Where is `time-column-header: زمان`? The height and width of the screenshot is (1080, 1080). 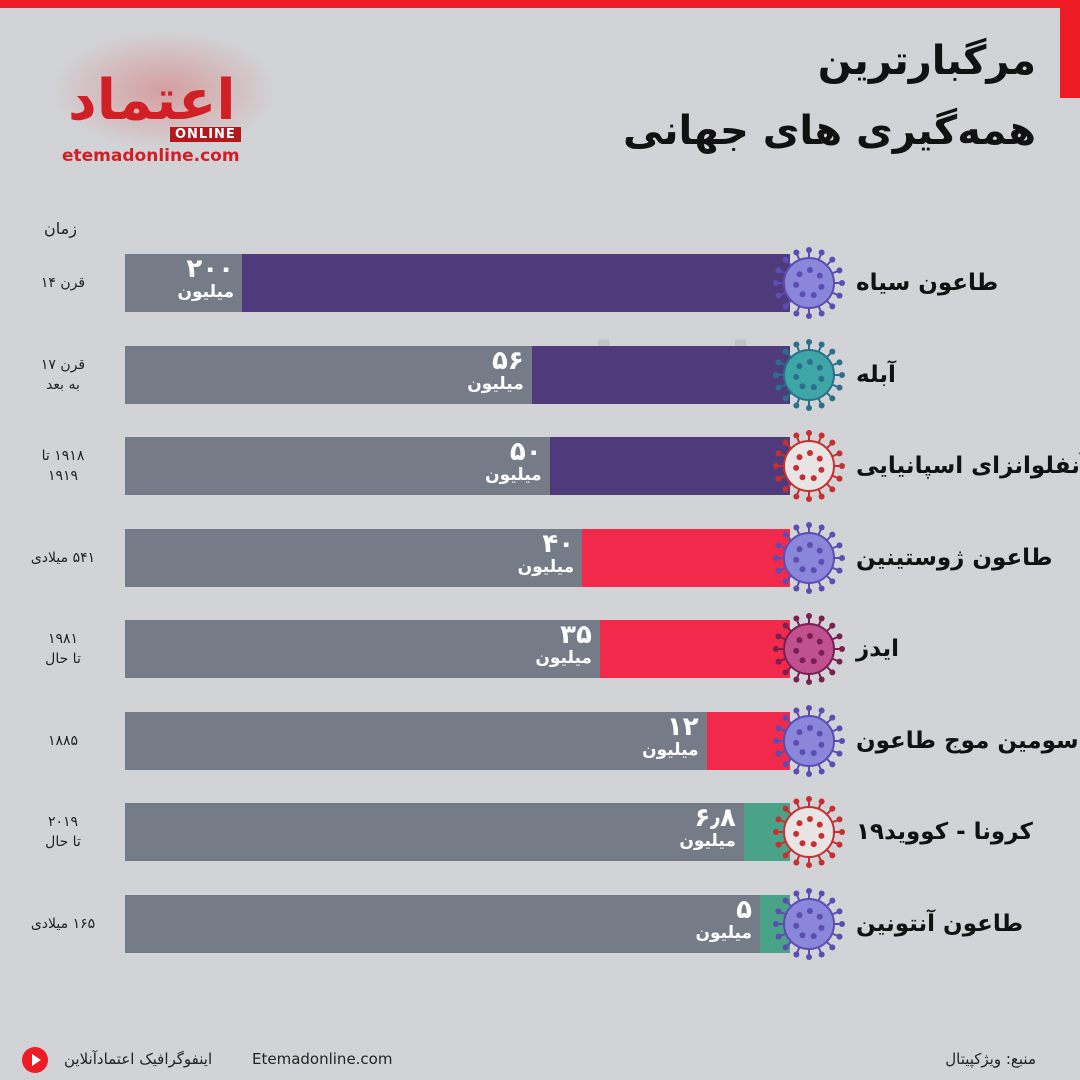
time-column-header: زمان is located at coordinates (60, 228).